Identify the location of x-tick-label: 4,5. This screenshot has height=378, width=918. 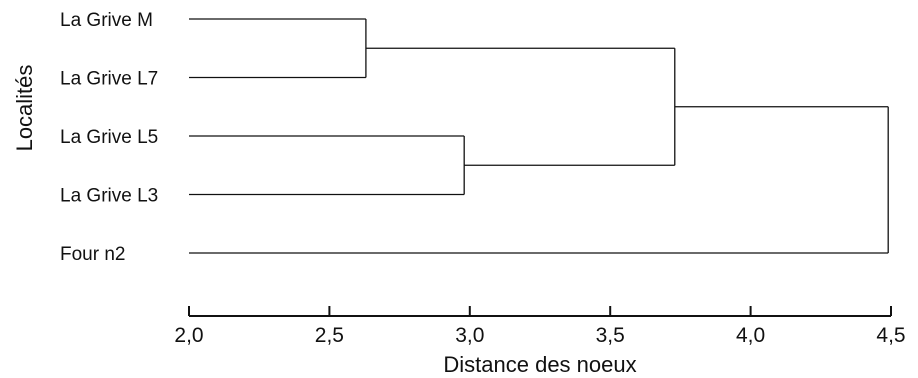
(890, 335).